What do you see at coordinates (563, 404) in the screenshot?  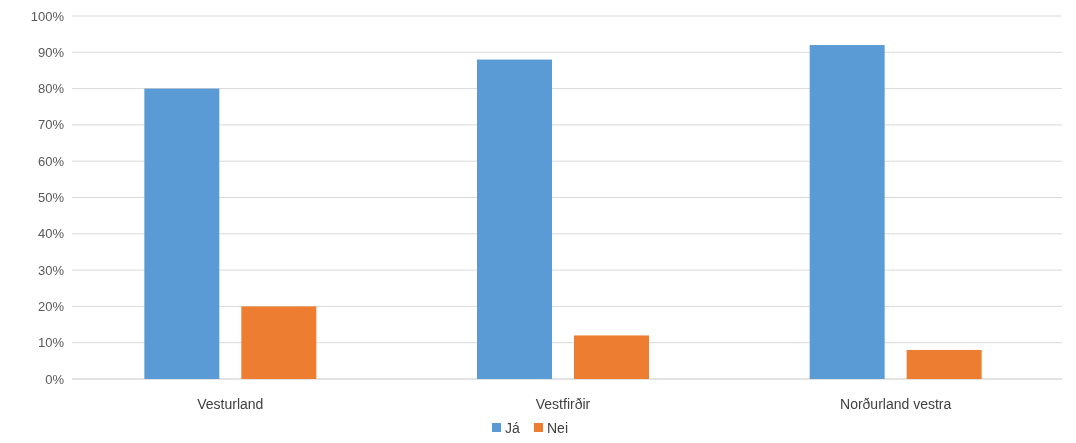 I see `x-tick-label: Vestfirðir` at bounding box center [563, 404].